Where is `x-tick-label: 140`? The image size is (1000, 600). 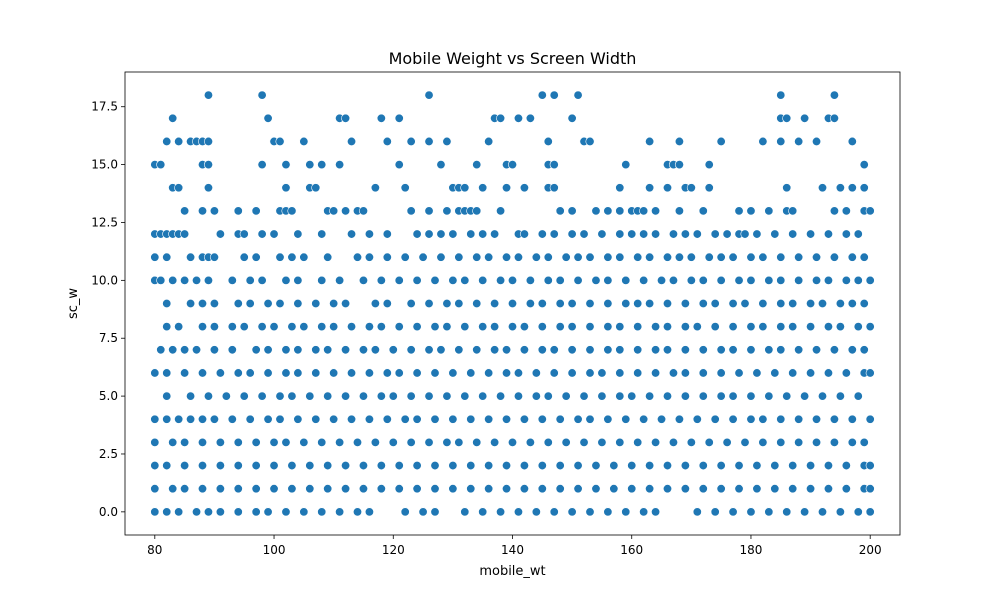
x-tick-label: 140 is located at coordinates (512, 550).